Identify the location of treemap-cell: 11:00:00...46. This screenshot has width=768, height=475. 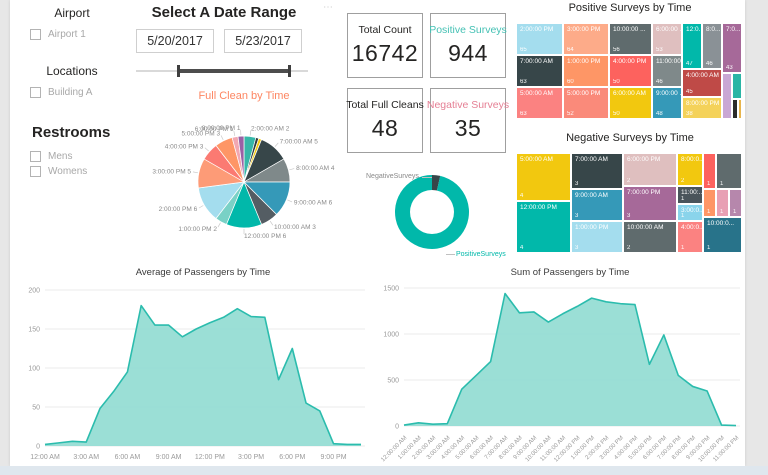
(667, 71).